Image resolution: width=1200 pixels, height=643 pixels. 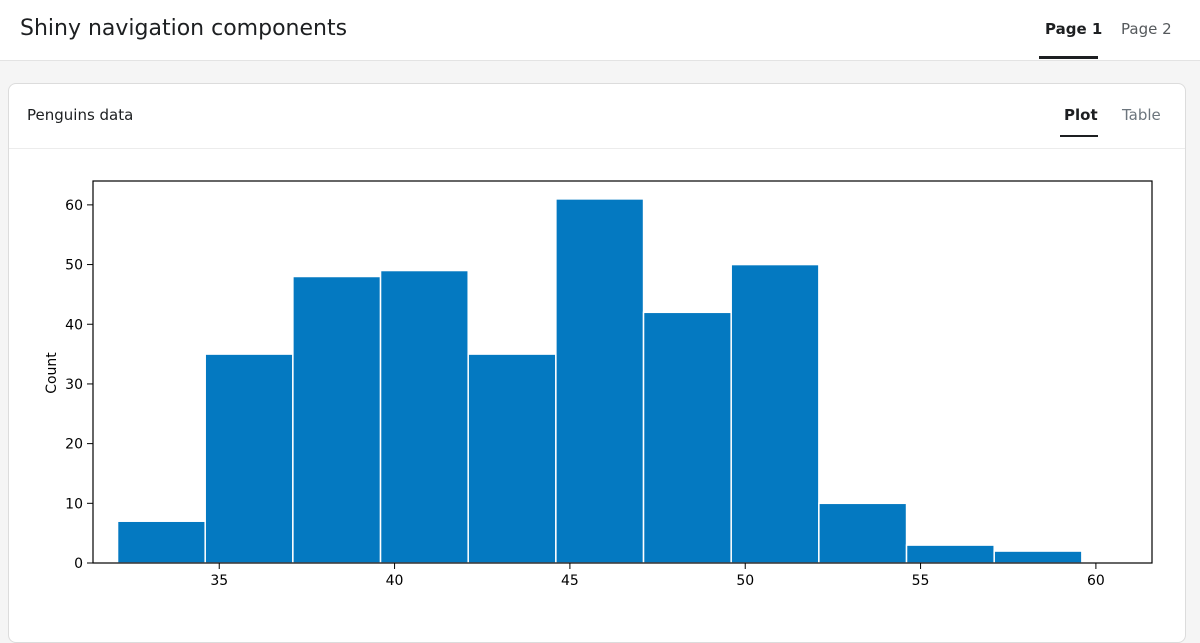 What do you see at coordinates (1096, 581) in the screenshot?
I see `x-tick-label: 60` at bounding box center [1096, 581].